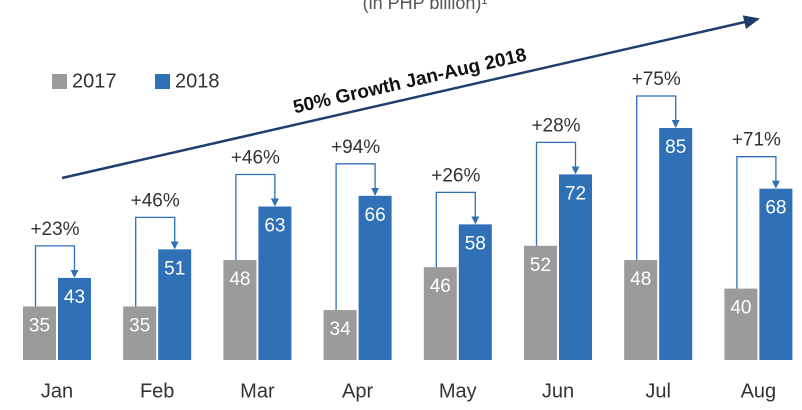 This screenshot has height=410, width=802. I want to click on data-label: 68, so click(775, 208).